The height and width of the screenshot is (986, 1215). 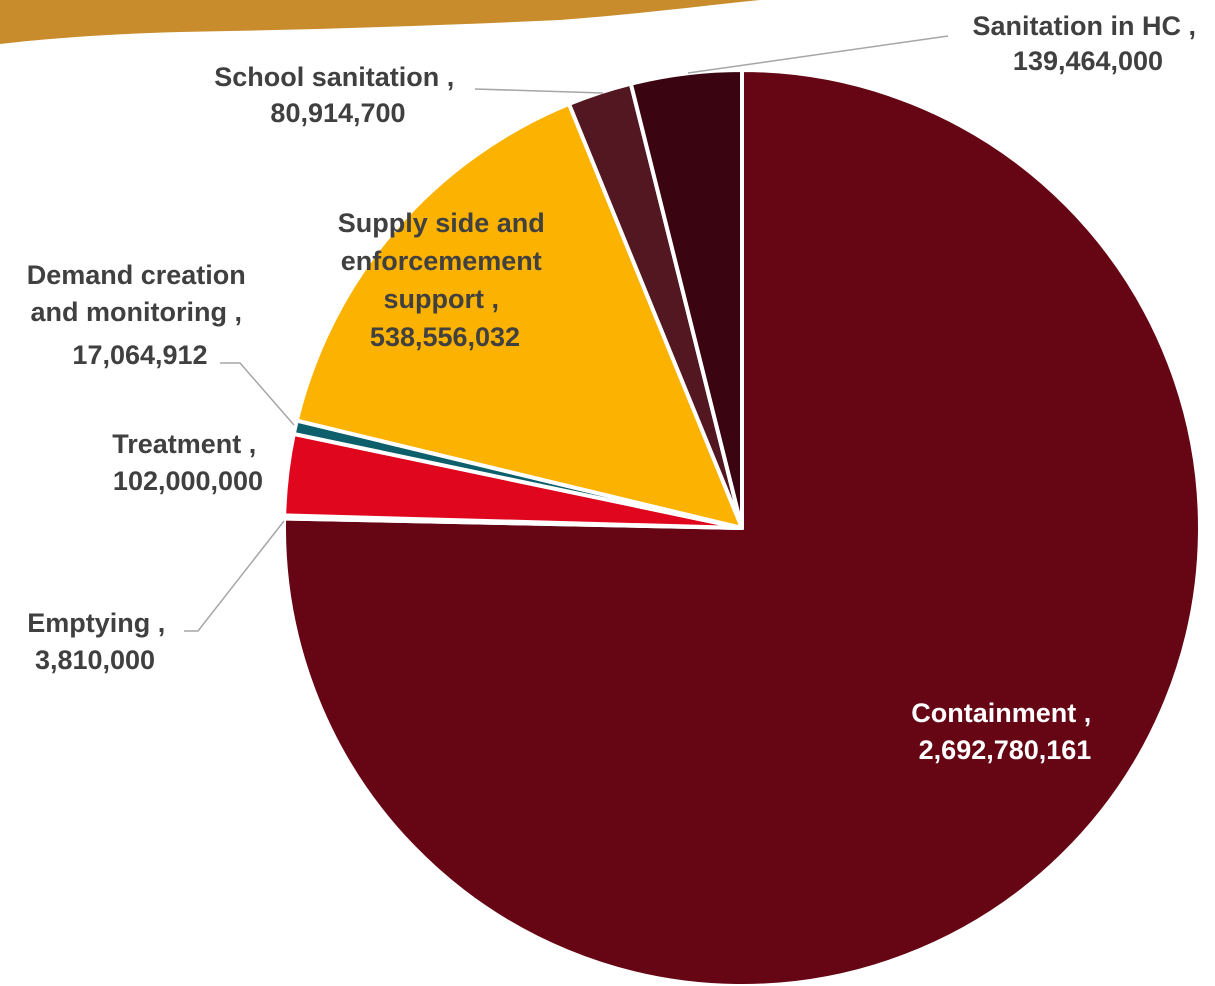 I want to click on leader-line-hc, so click(x=818, y=54).